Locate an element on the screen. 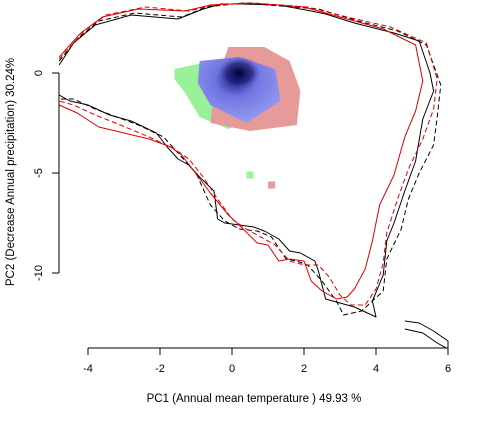  y-axis-ticks: 0 -5 -10 is located at coordinates (46, 175).